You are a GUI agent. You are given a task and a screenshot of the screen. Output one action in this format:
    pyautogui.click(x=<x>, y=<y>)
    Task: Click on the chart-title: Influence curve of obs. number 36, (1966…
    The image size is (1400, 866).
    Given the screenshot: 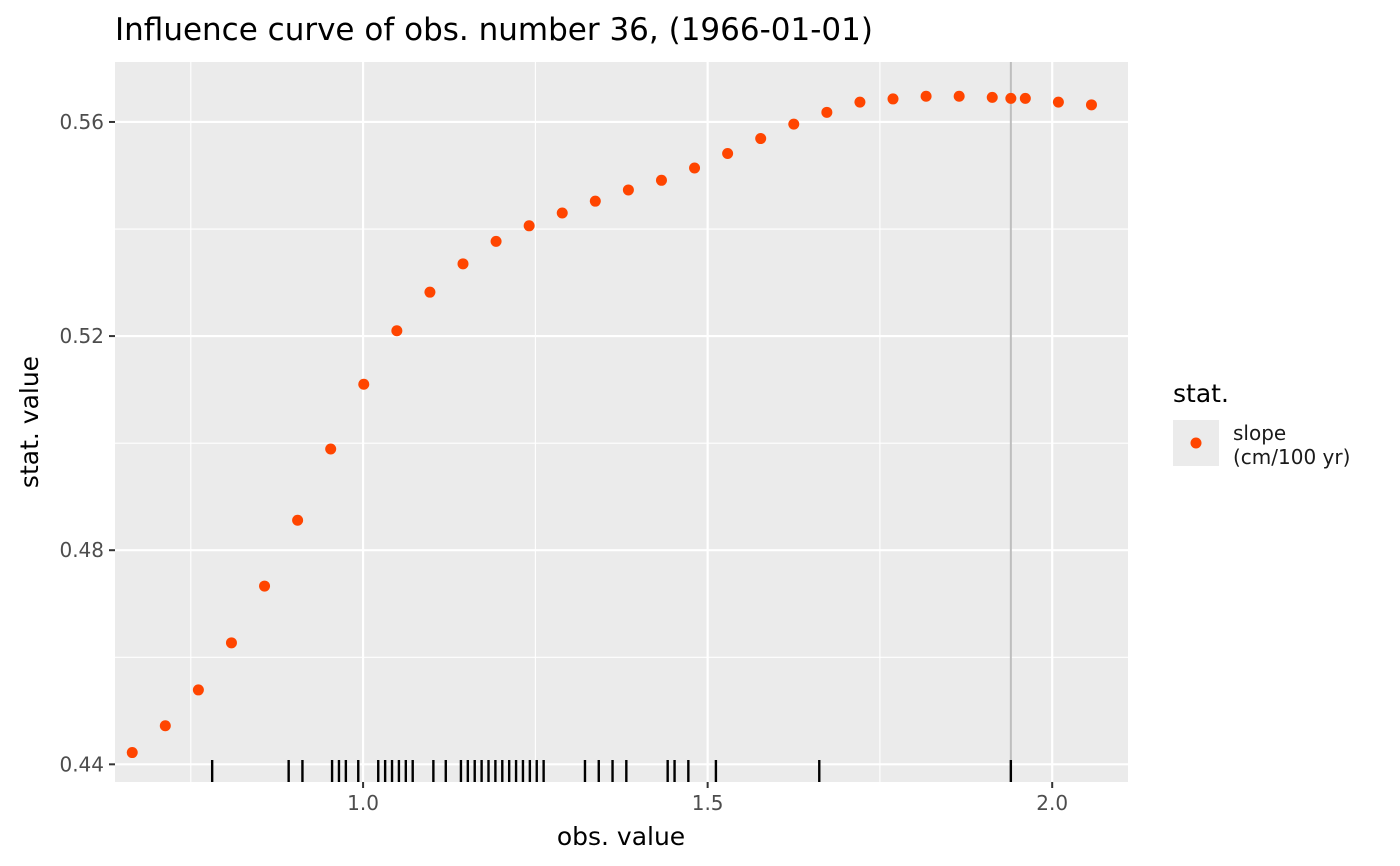 What is the action you would take?
    pyautogui.click(x=494, y=30)
    